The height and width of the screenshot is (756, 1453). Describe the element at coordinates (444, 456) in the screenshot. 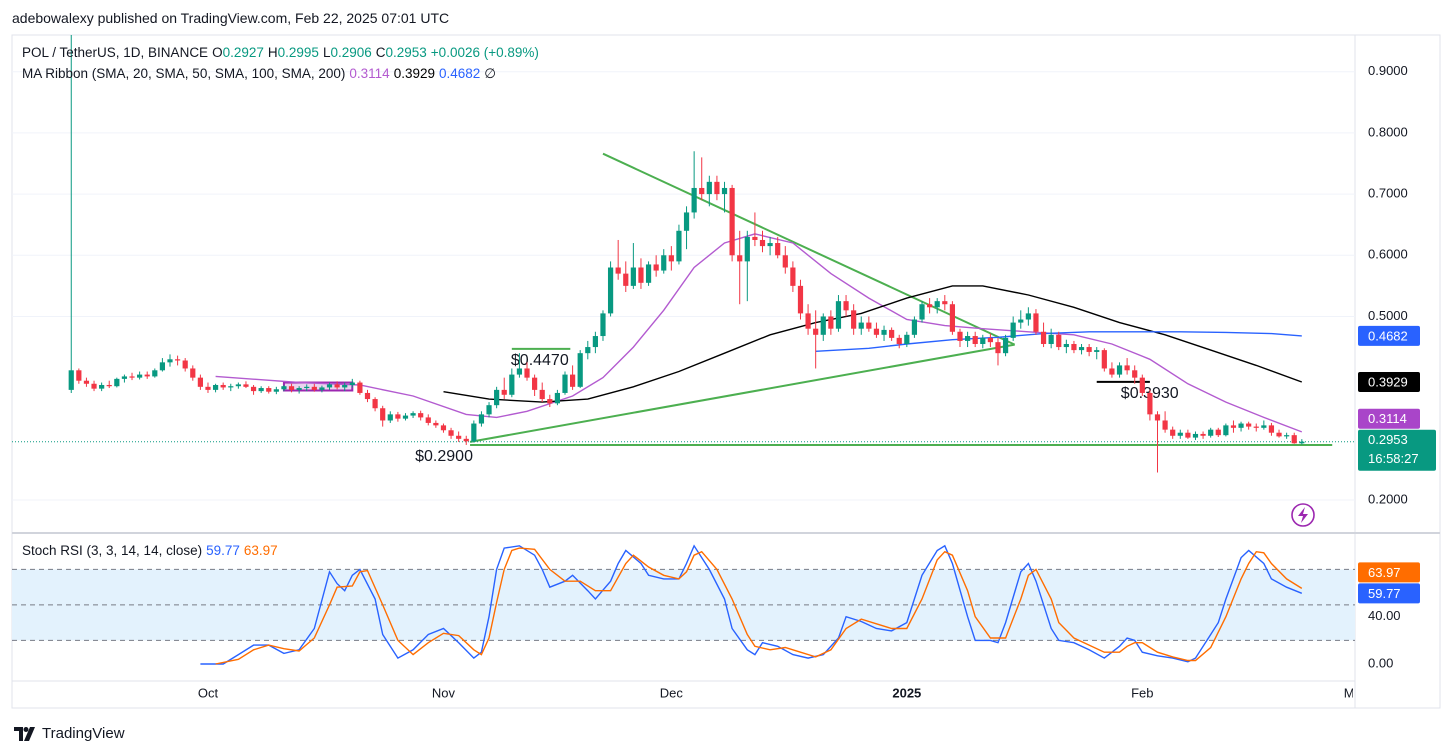

I see `drawing-label: $0.2900` at that location.